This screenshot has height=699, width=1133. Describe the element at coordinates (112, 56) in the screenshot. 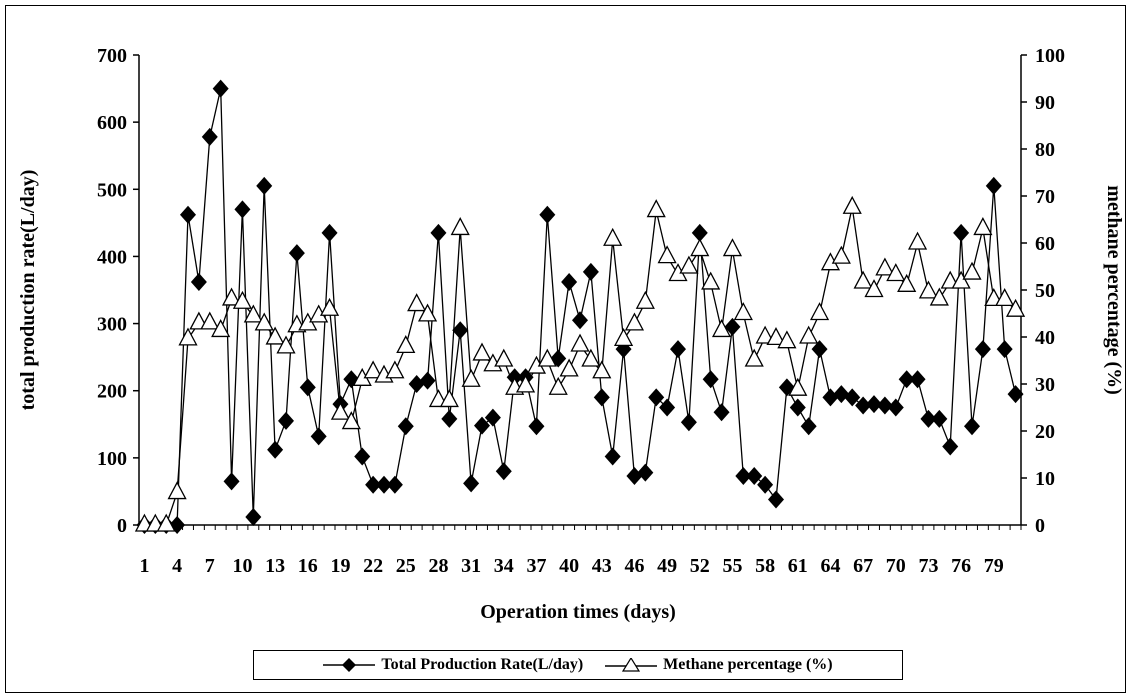

I see `y-left-tick-label: 700` at that location.